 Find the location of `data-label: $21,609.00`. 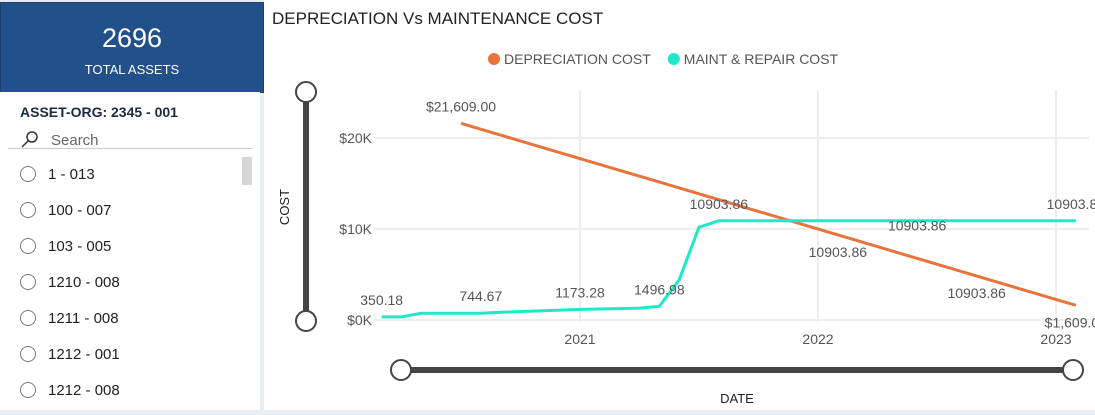

data-label: $21,609.00 is located at coordinates (461, 106).